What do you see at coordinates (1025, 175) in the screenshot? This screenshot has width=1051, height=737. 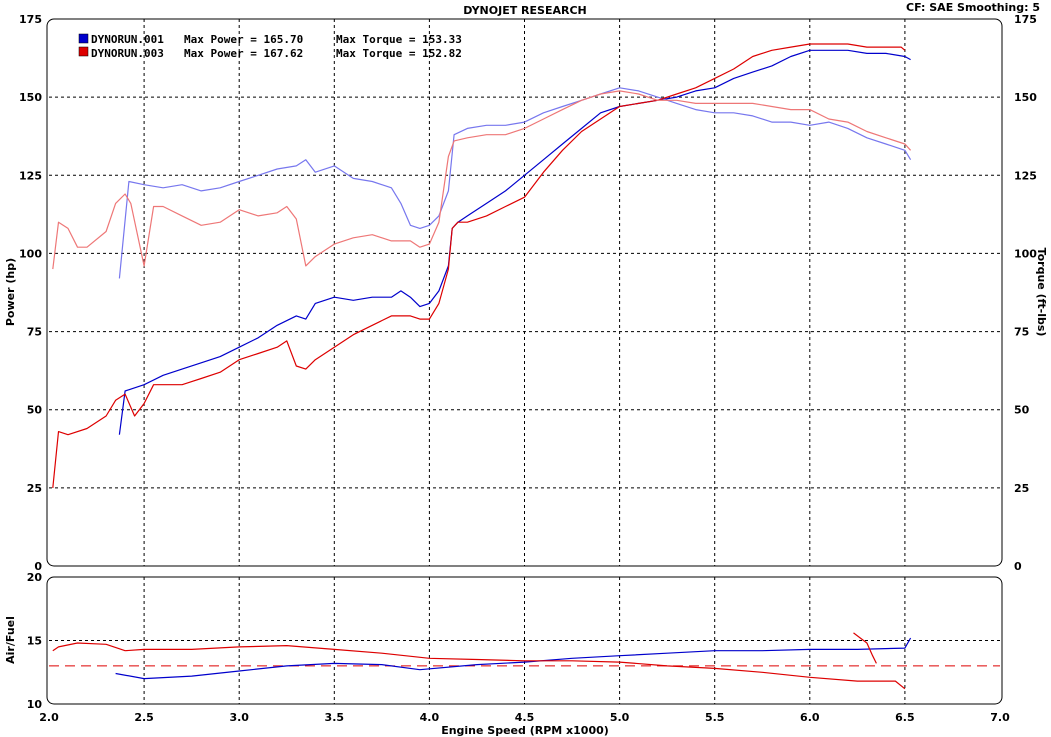 I see `y-tick-label-right: 125` at bounding box center [1025, 175].